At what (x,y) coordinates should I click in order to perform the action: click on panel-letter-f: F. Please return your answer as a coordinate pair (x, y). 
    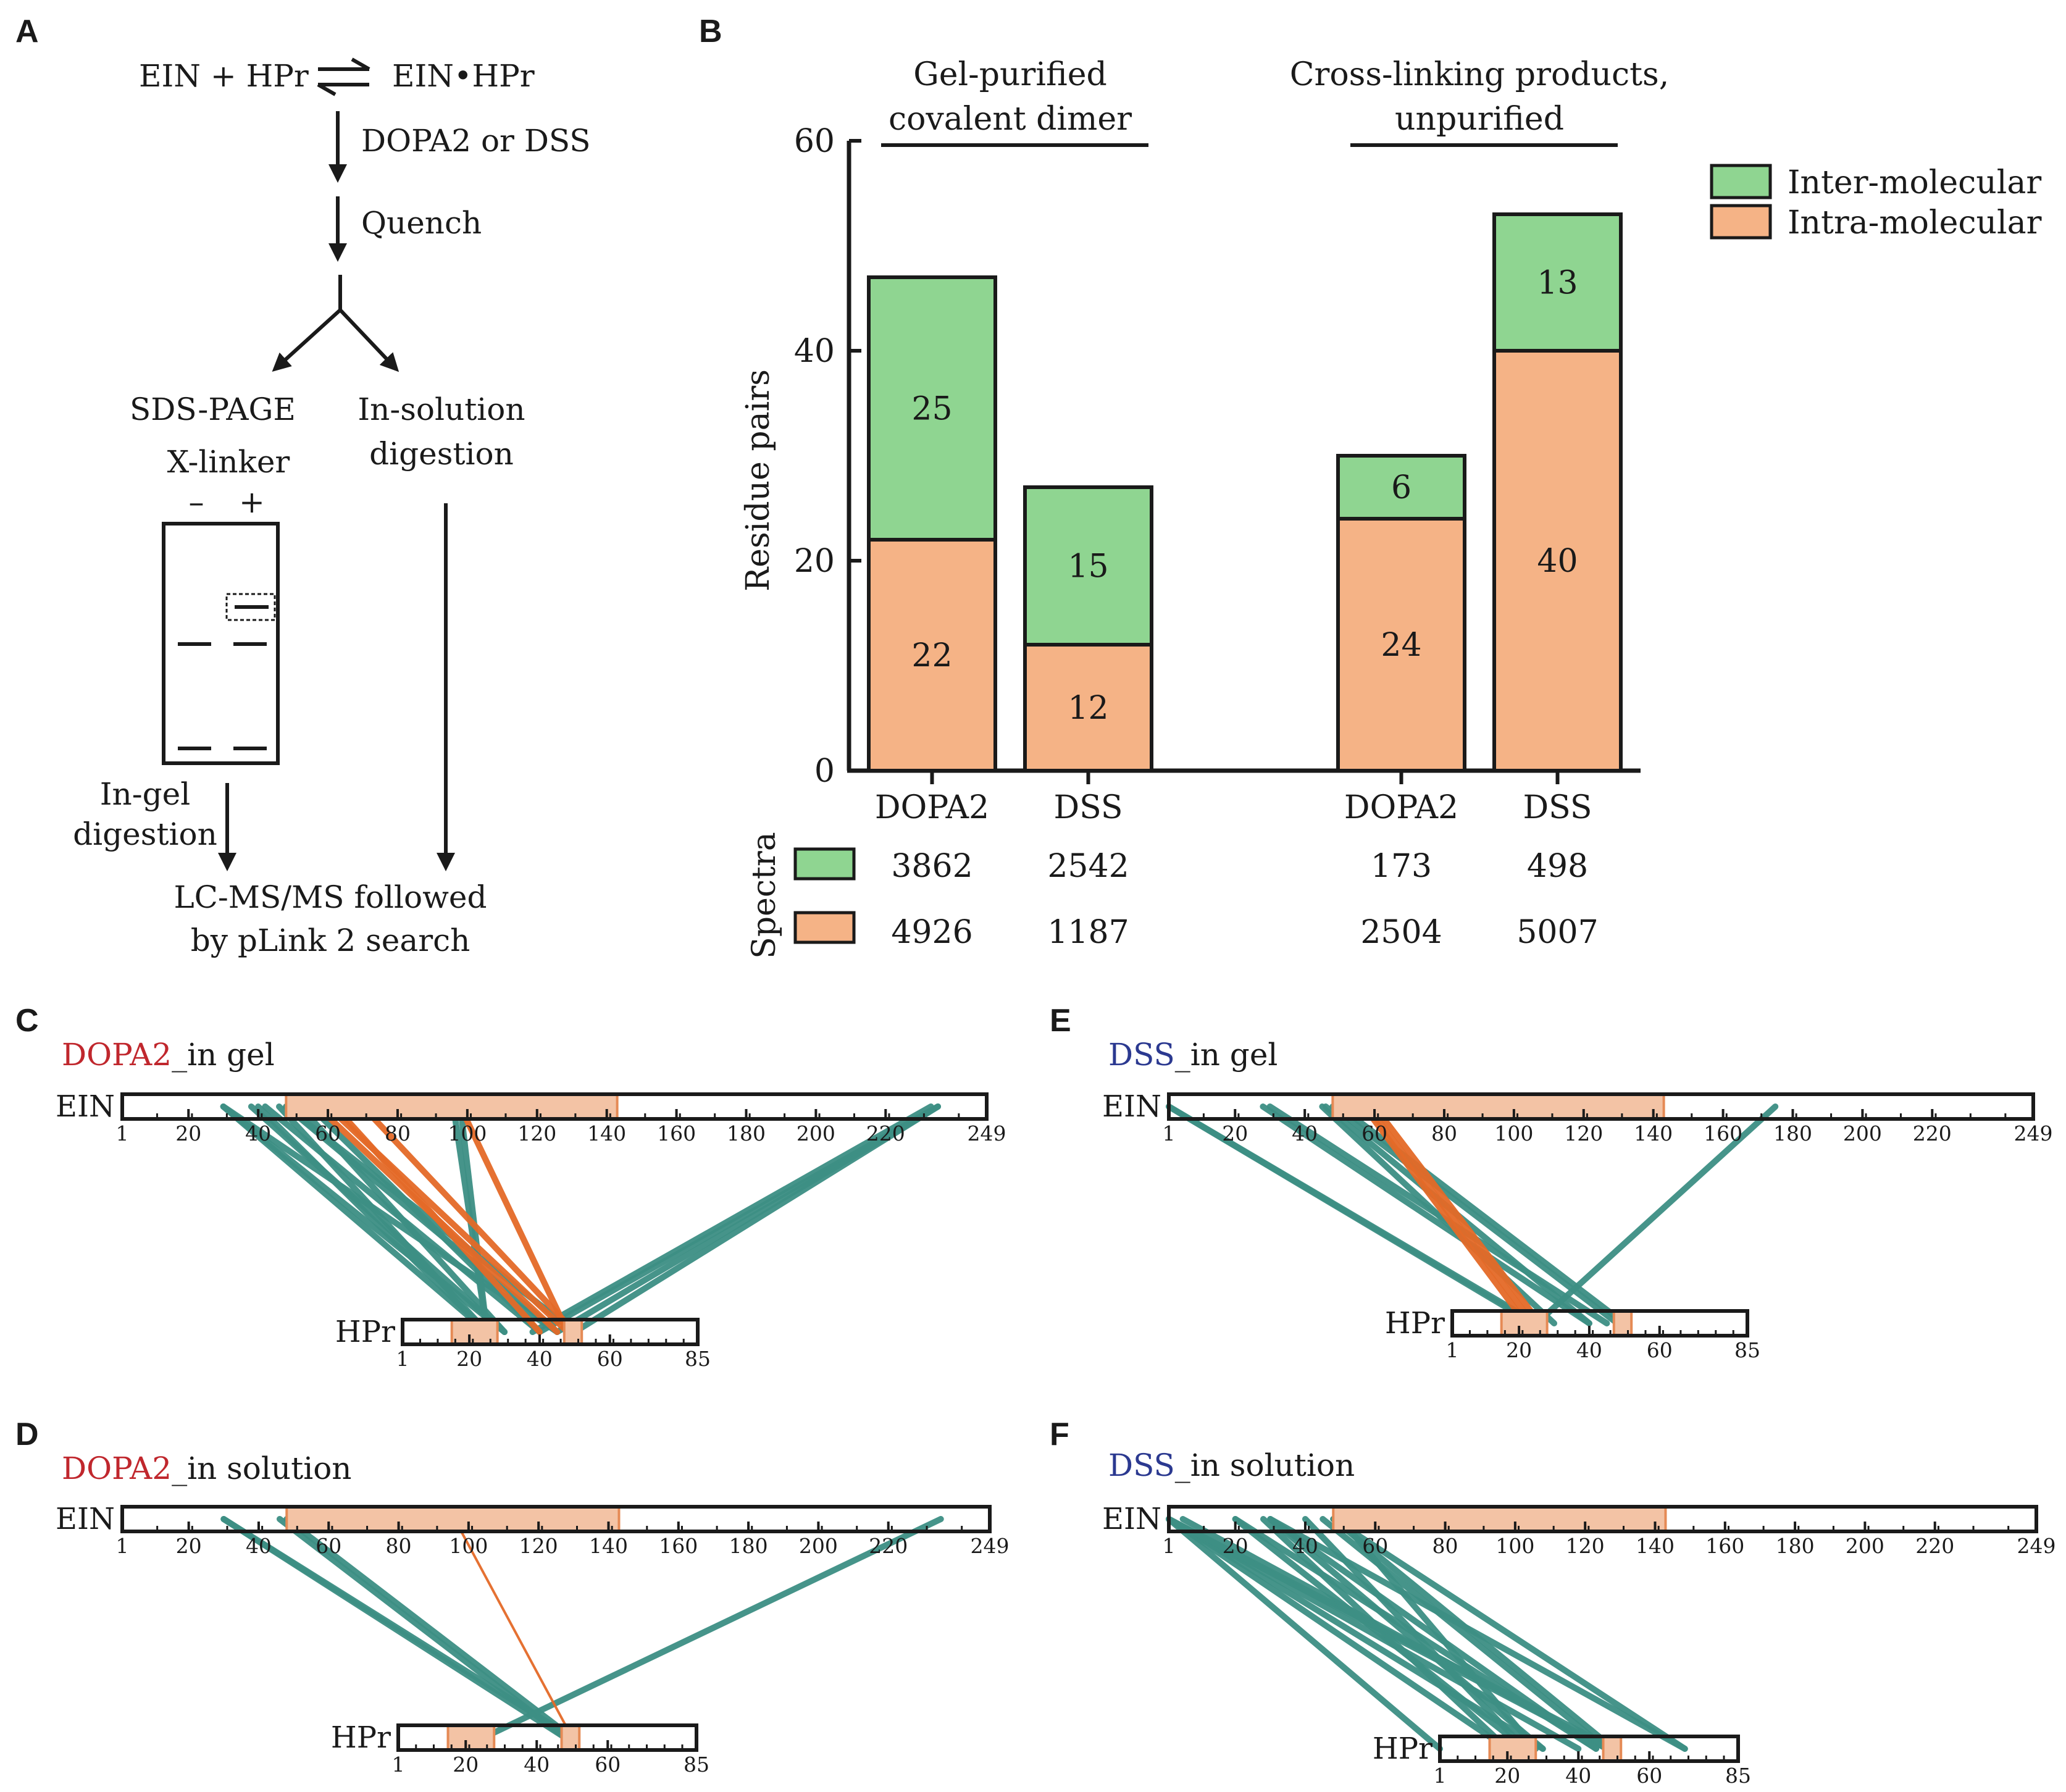
    Looking at the image, I should click on (1060, 1434).